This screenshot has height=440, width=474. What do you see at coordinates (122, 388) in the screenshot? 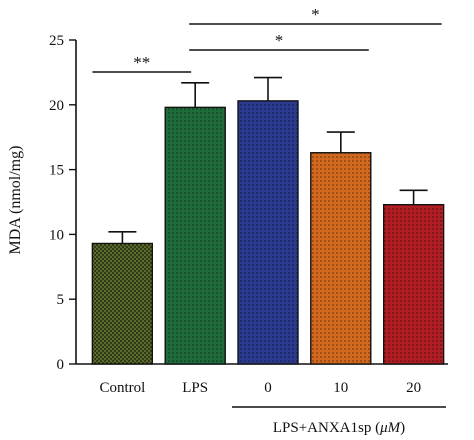
I see `x-tick-label: Control` at bounding box center [122, 388].